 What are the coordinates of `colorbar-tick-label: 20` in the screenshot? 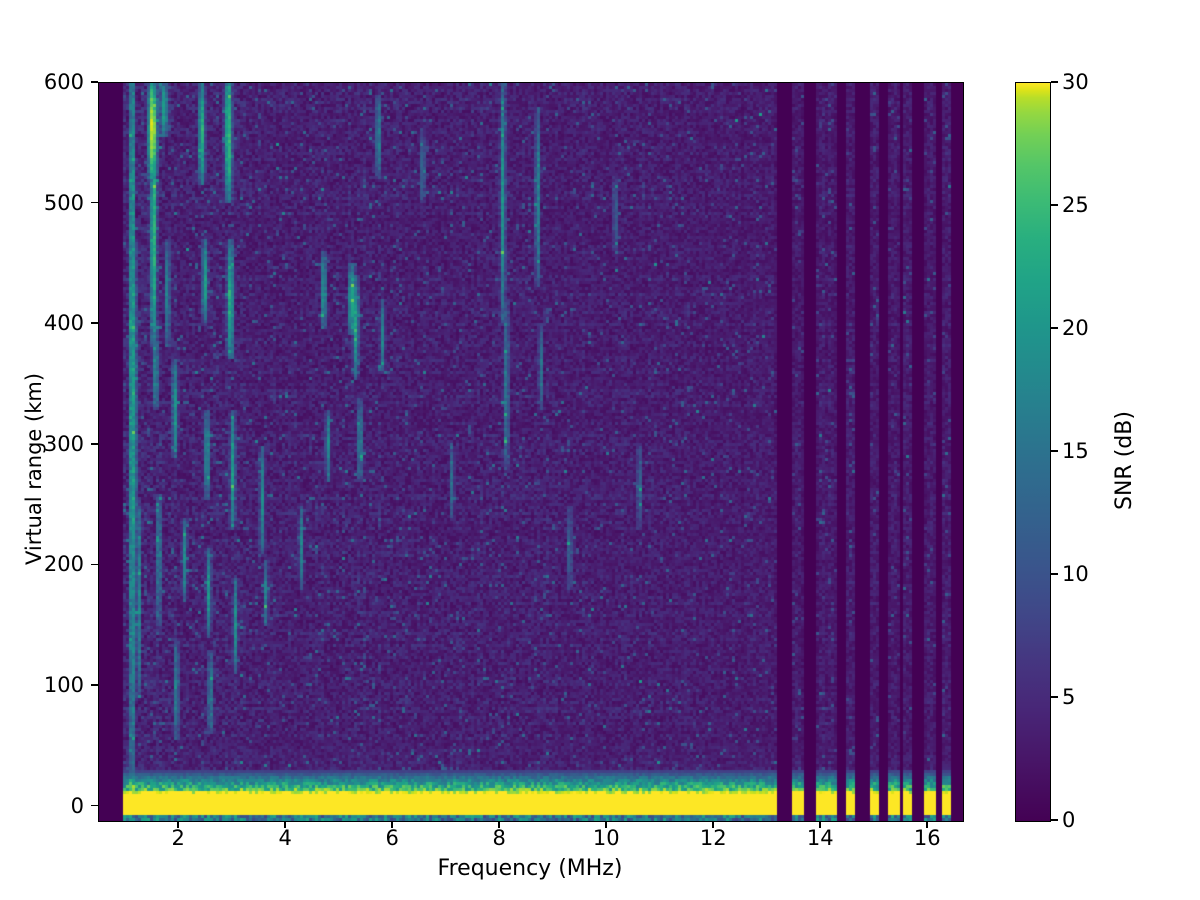 It's located at (1075, 328).